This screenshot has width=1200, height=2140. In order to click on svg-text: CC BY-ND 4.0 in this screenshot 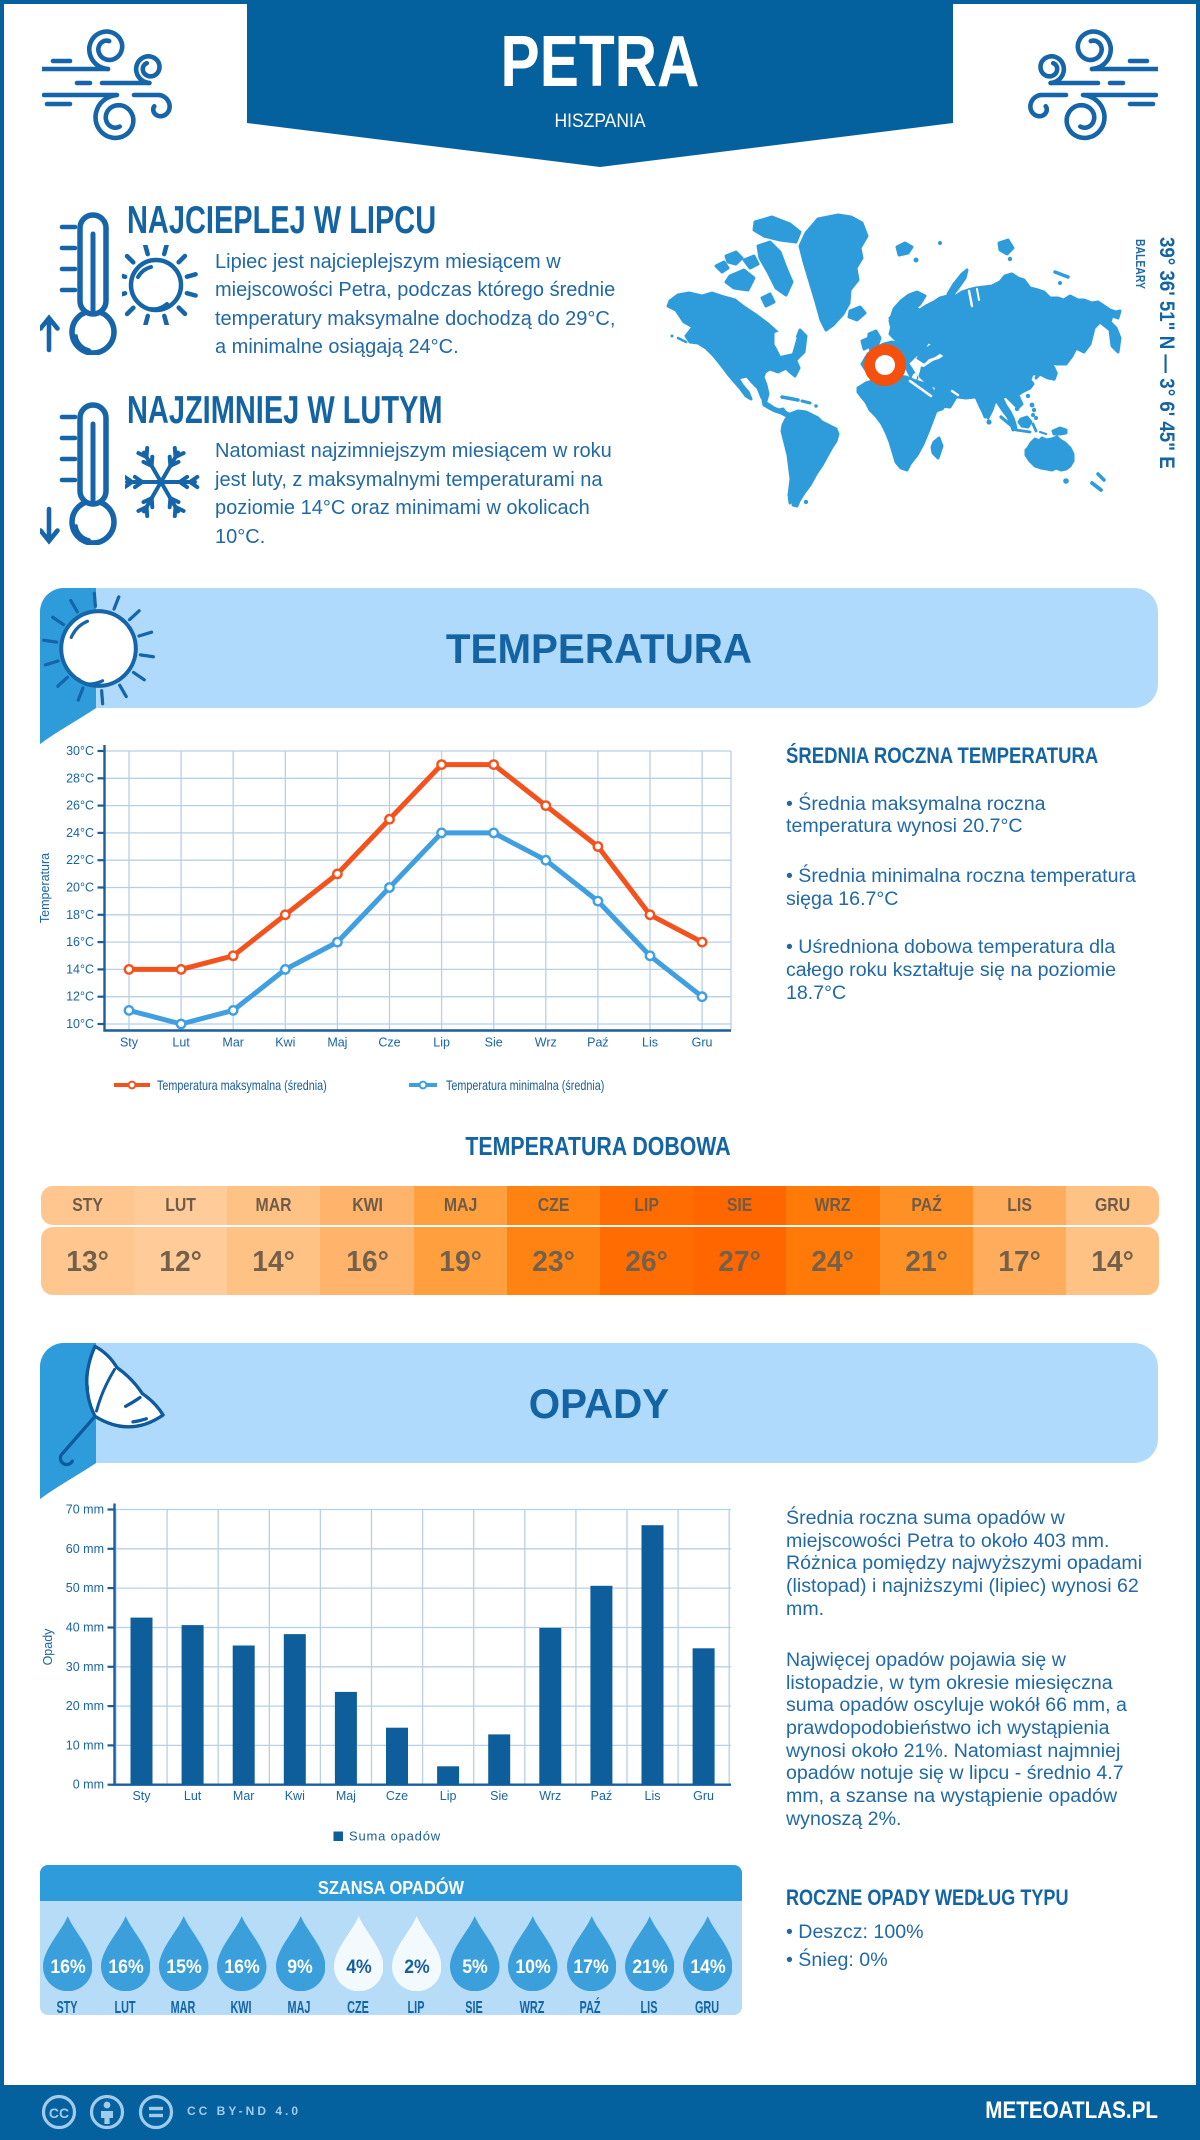, I will do `click(244, 2111)`.